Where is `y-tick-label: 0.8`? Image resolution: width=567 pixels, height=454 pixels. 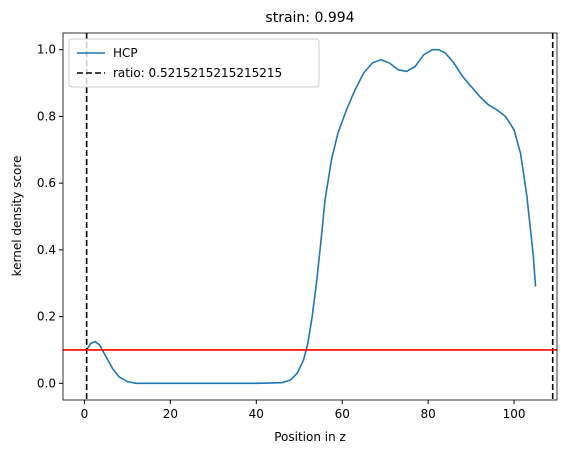 y-tick-label: 0.8 is located at coordinates (46, 116).